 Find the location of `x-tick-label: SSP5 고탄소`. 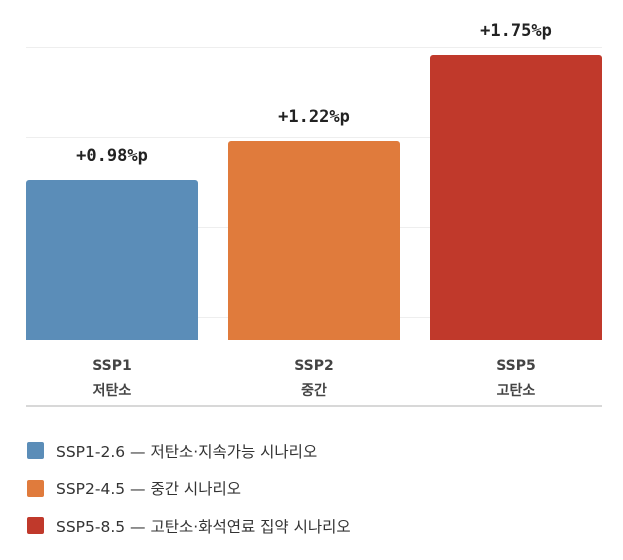

x-tick-label: SSP5 고탄소 is located at coordinates (516, 379).